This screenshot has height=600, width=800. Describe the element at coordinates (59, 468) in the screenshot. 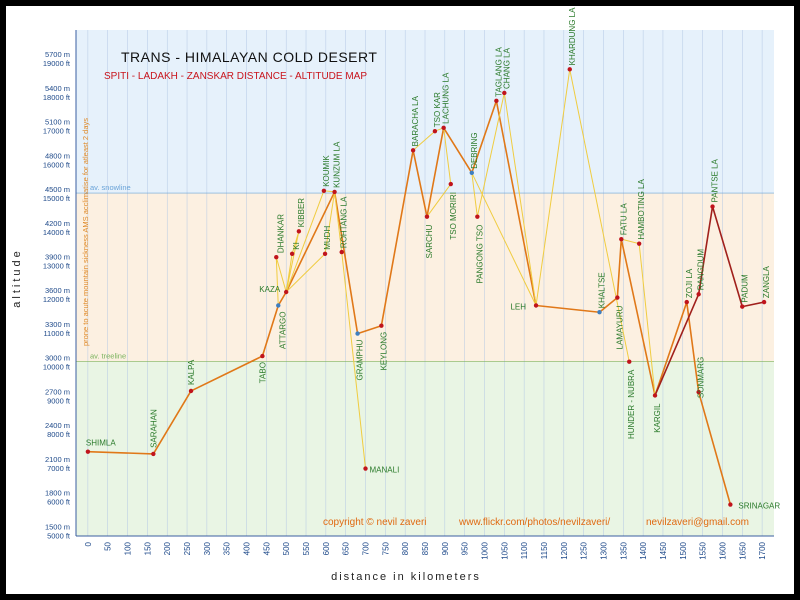

I see `y-tick-label-ft: 7000 ft` at that location.